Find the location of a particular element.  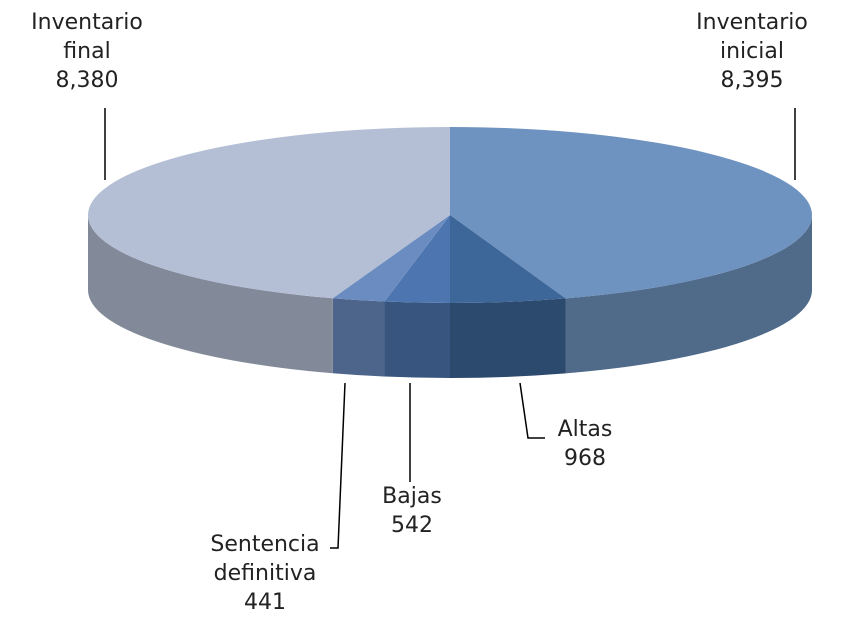

slice-label: Inventario final 8,380 is located at coordinates (87, 51).